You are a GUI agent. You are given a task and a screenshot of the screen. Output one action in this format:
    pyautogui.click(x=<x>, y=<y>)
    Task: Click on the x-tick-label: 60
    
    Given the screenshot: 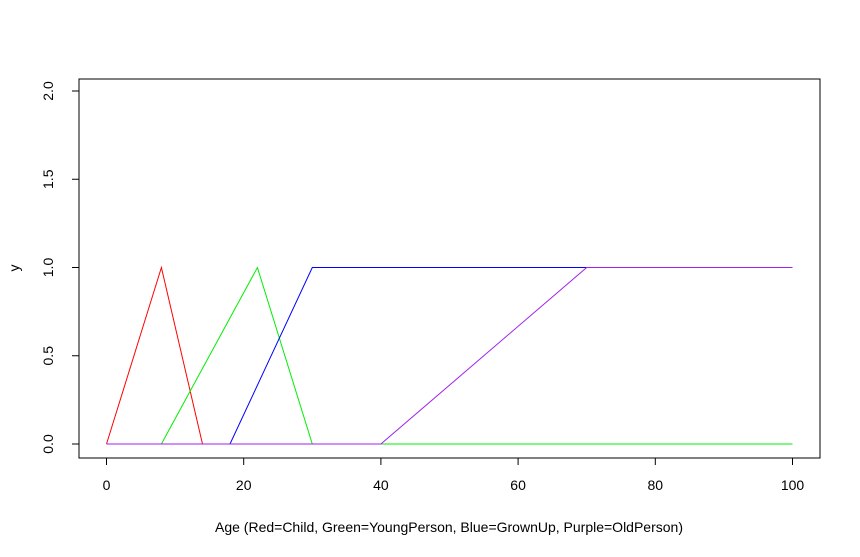 What is the action you would take?
    pyautogui.click(x=518, y=485)
    